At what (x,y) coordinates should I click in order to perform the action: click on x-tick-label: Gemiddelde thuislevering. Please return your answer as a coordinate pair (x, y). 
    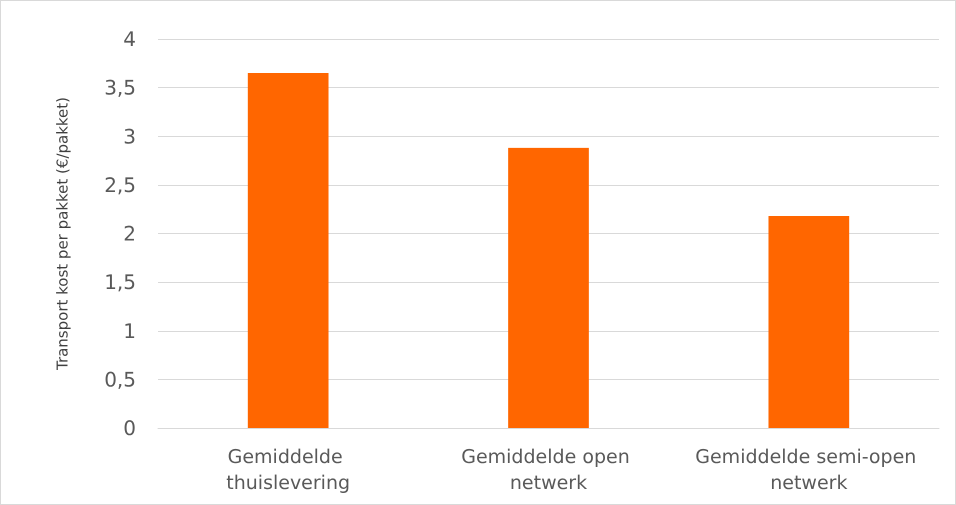
    Looking at the image, I should click on (288, 470).